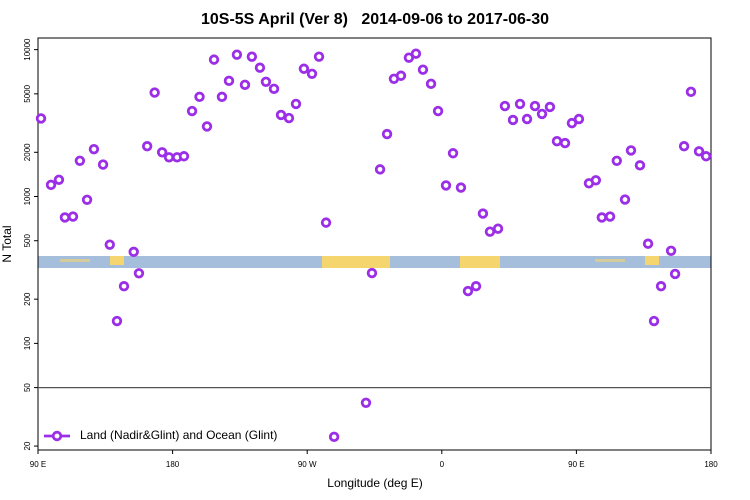 Image resolution: width=750 pixels, height=500 pixels. I want to click on y-axis-label: N Total, so click(7, 243).